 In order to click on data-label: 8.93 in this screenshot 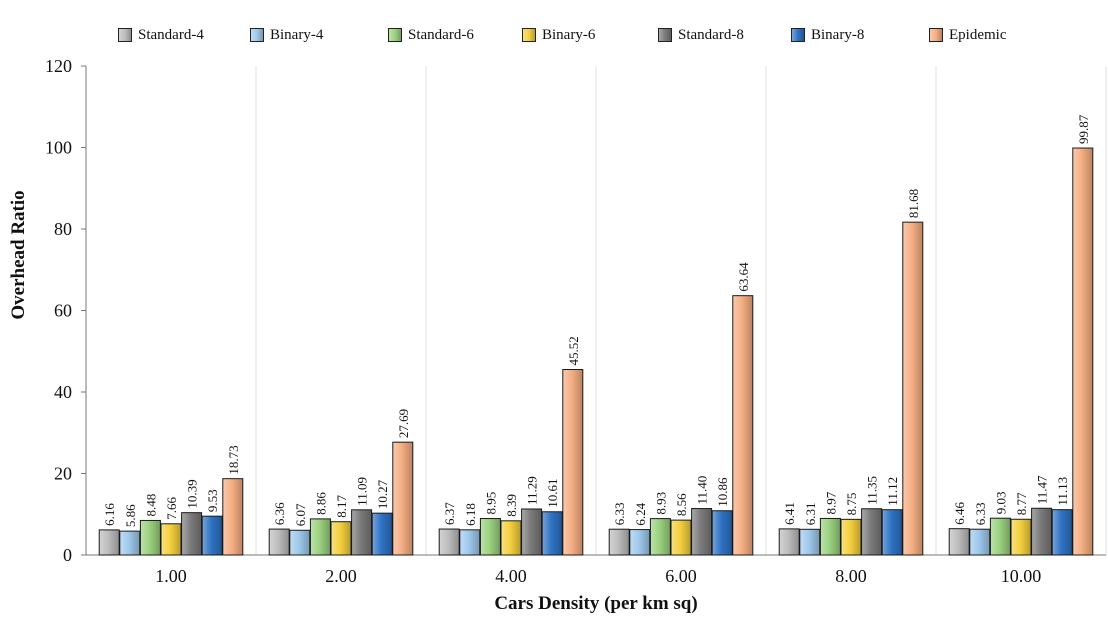, I will do `click(660, 503)`.